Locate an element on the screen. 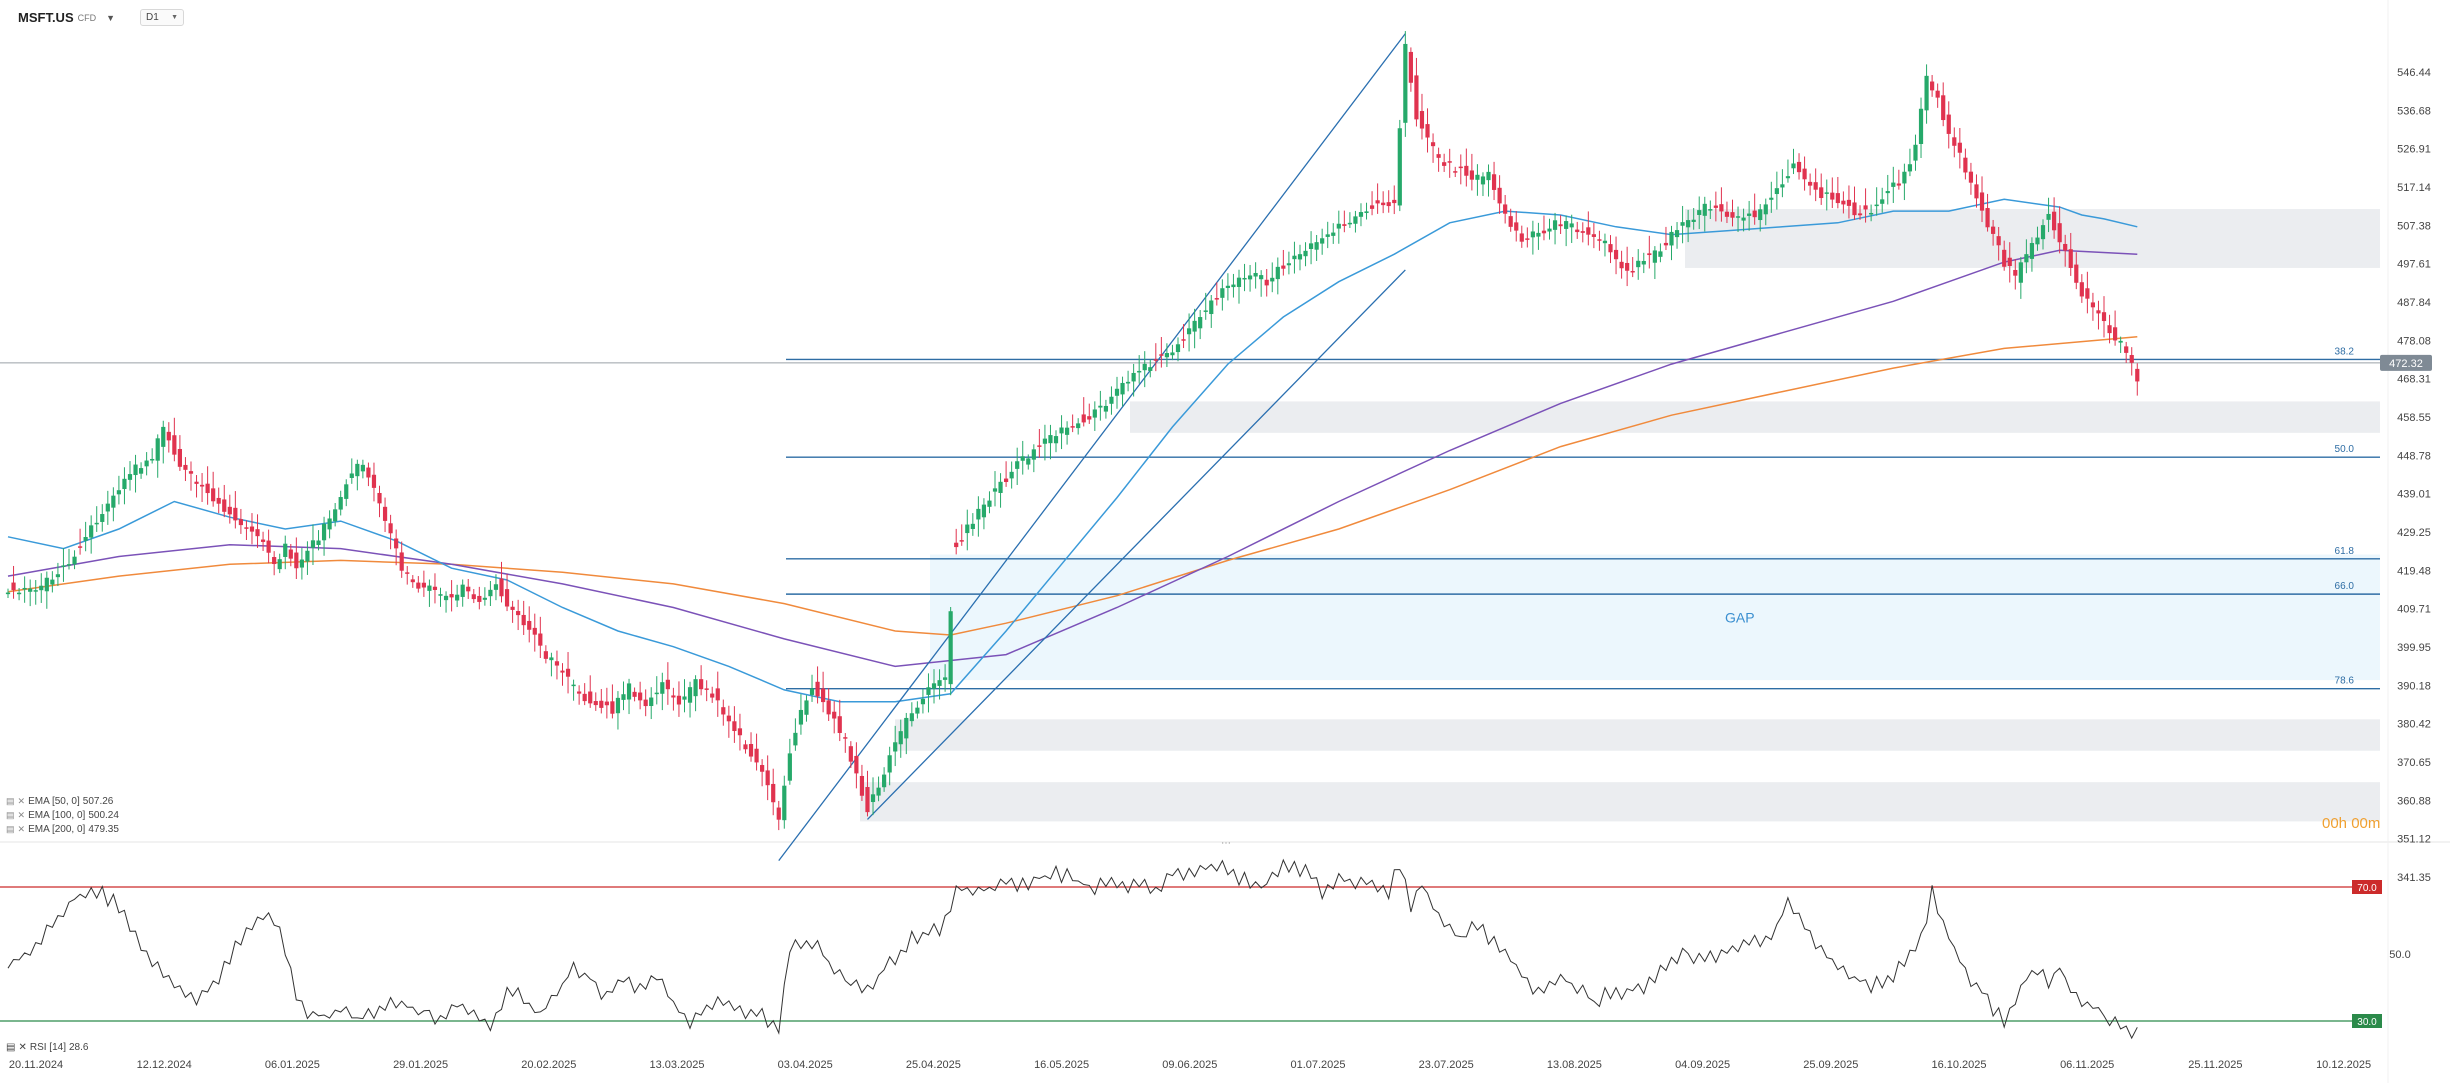 This screenshot has width=2450, height=1083. date-axis-tick: 20.02.2025 is located at coordinates (548, 1065).